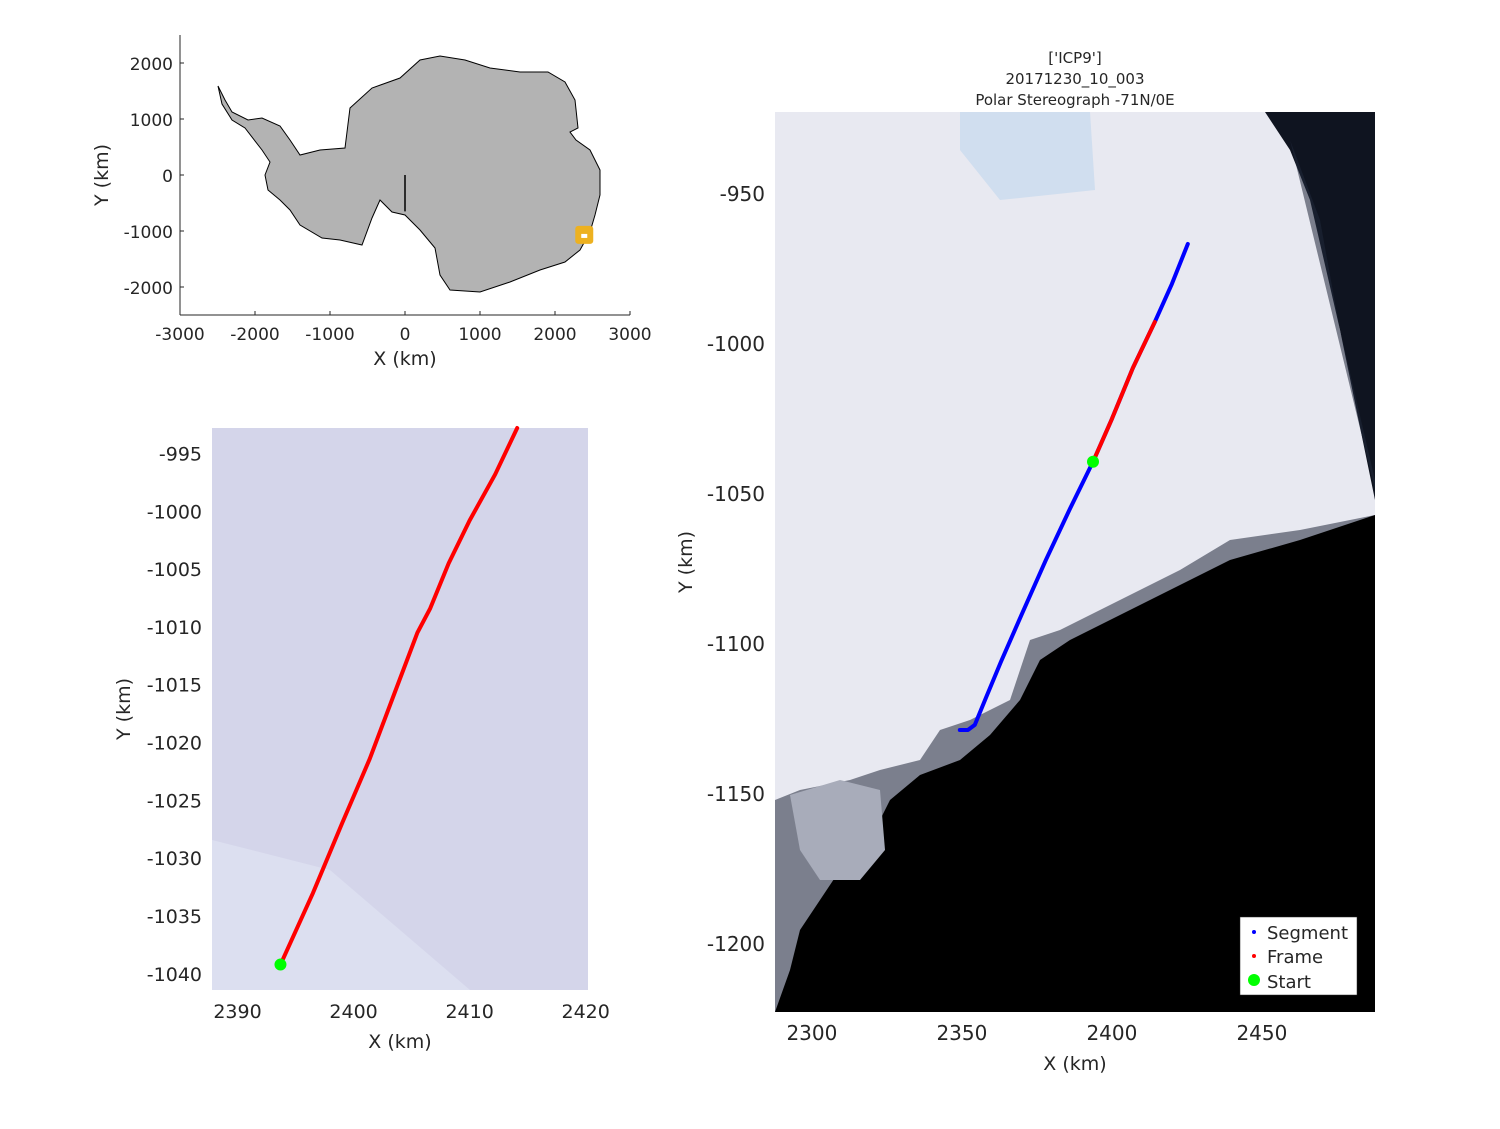 Image resolution: width=1500 pixels, height=1129 pixels. Describe the element at coordinates (1295, 957) in the screenshot. I see `legend-label-frame: Frame` at that location.